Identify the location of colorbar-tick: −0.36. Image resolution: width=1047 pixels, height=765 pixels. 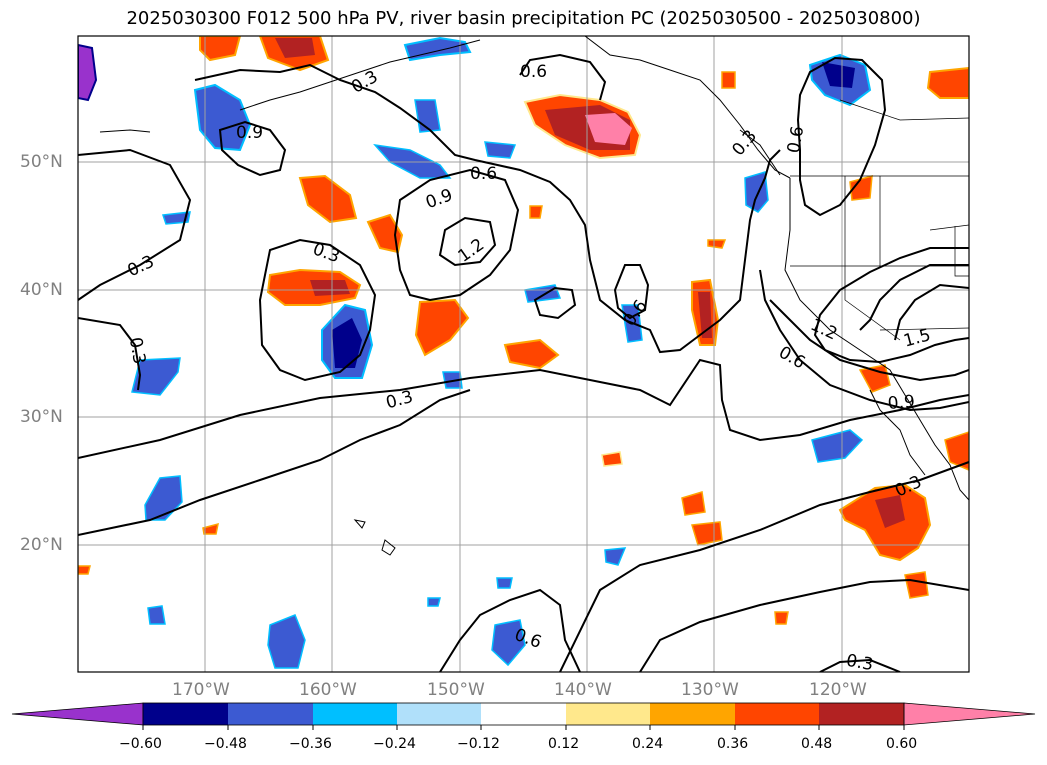
(310, 744).